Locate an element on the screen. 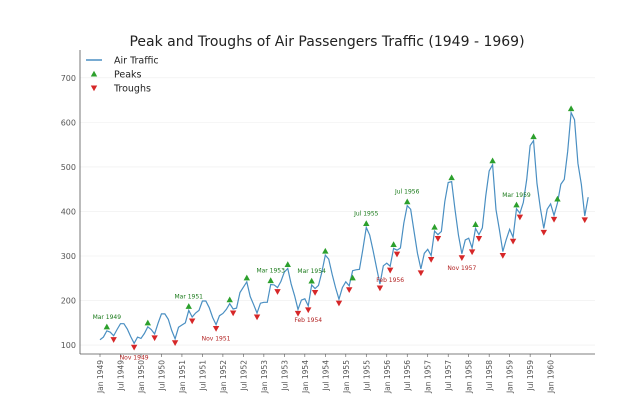 The width and height of the screenshot is (640, 400). annotation-label: Jul 1955 is located at coordinates (366, 213).